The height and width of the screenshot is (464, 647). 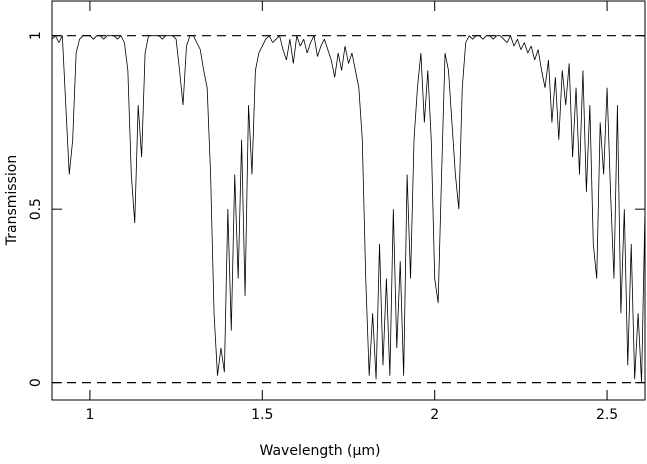 What do you see at coordinates (36, 35) in the screenshot?
I see `y-tick-label: 1` at bounding box center [36, 35].